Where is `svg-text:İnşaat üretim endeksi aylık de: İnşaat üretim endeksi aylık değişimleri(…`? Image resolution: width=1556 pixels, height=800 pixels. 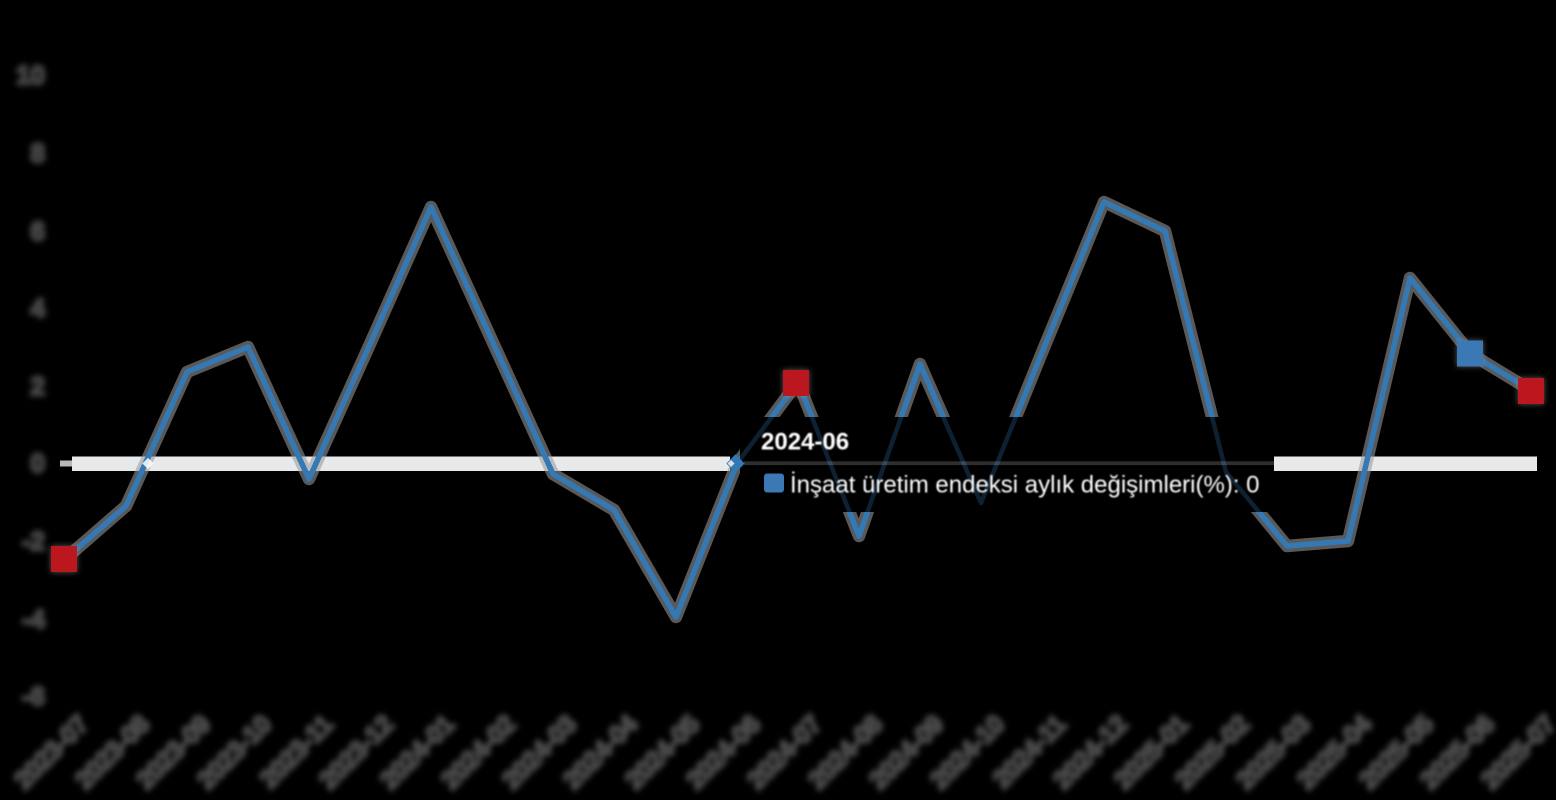 svg-text:İnşaat üretim endeksi aylık de: İnşaat üretim endeksi aylık değişimleri(… is located at coordinates (1025, 485).